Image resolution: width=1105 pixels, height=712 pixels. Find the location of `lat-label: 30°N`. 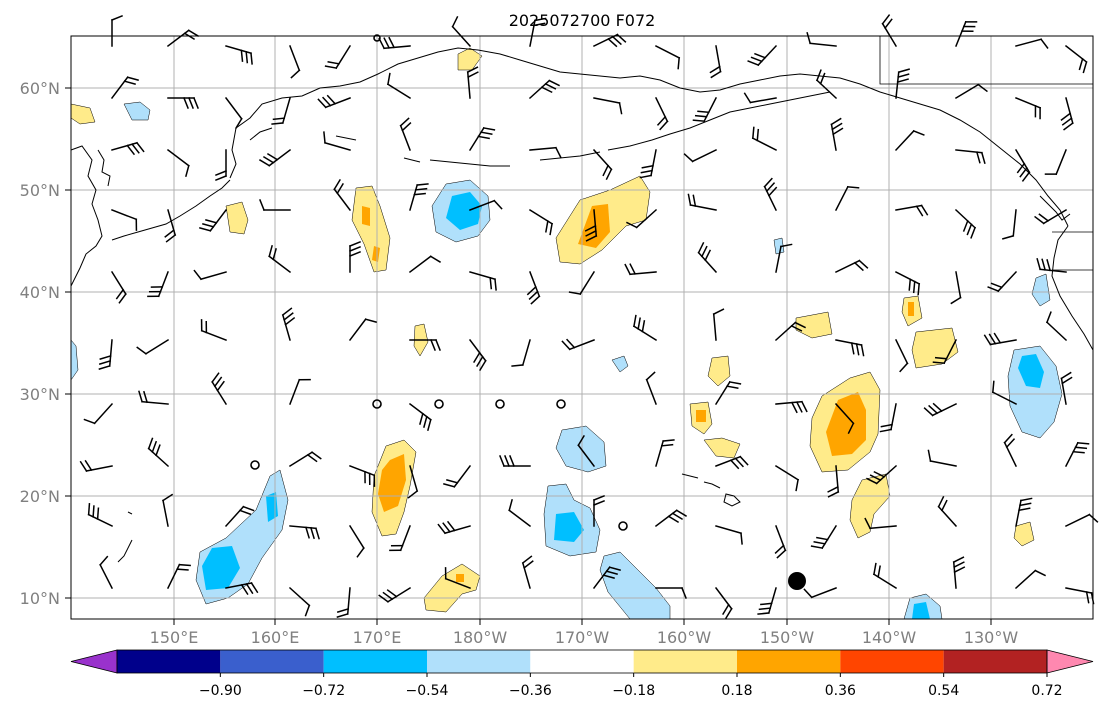

lat-label: 30°N is located at coordinates (40, 394).